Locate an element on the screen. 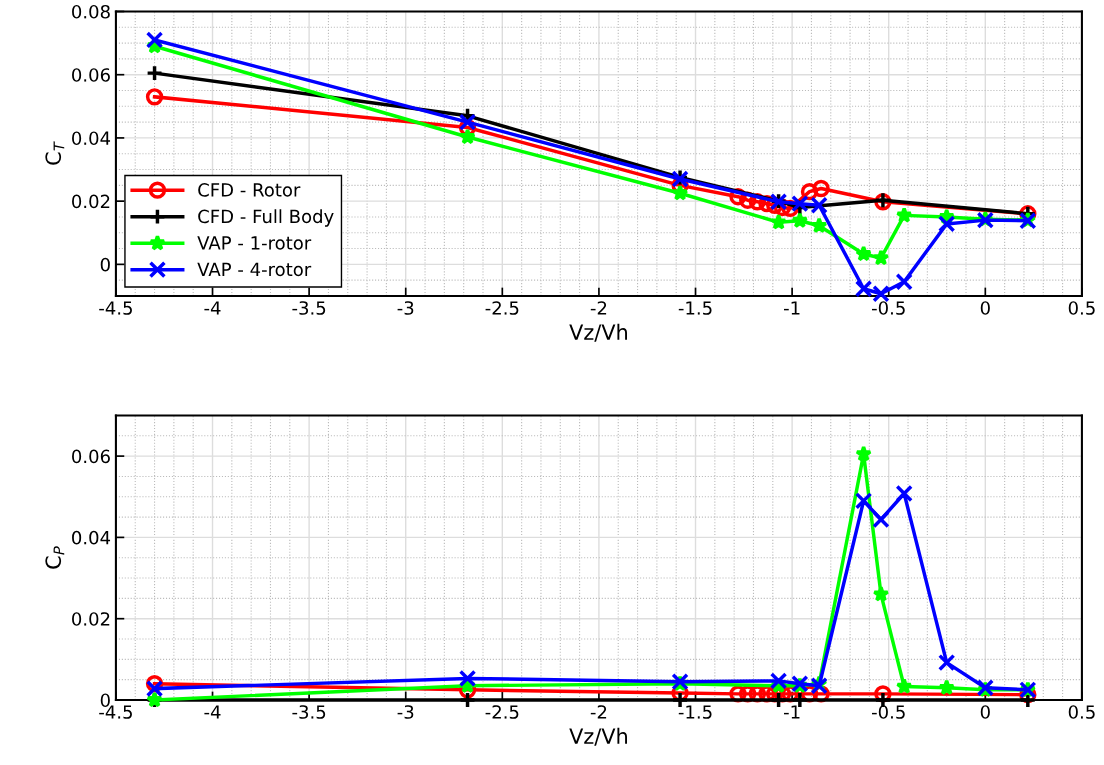  legend-label: CFD - Rotor is located at coordinates (249, 190).